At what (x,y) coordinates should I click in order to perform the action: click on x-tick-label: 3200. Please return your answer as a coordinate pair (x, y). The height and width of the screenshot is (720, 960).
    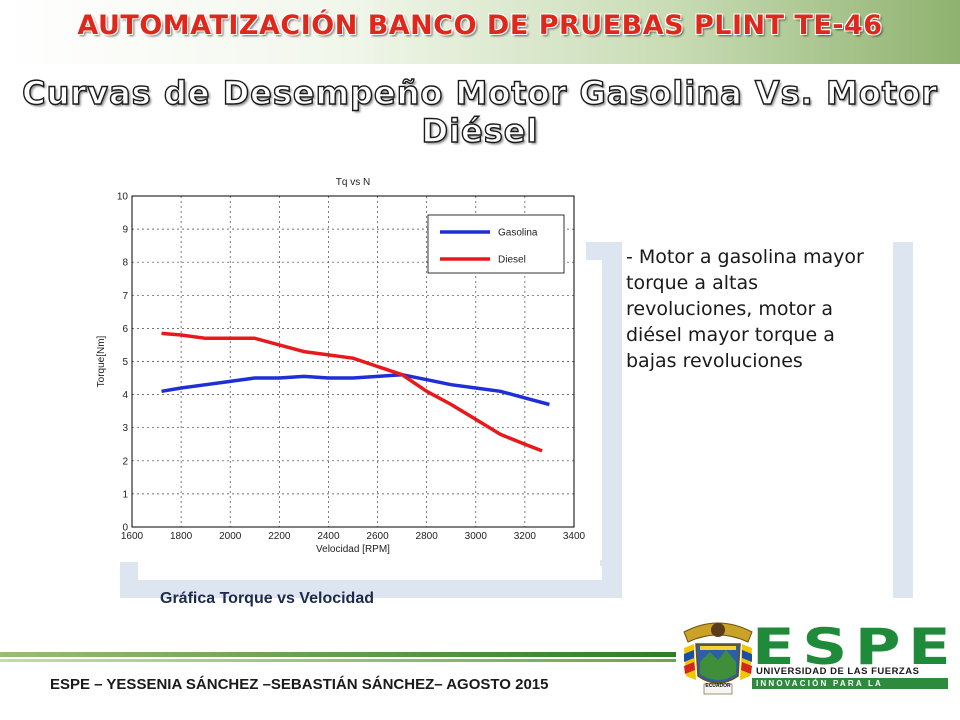
    Looking at the image, I should click on (525, 536).